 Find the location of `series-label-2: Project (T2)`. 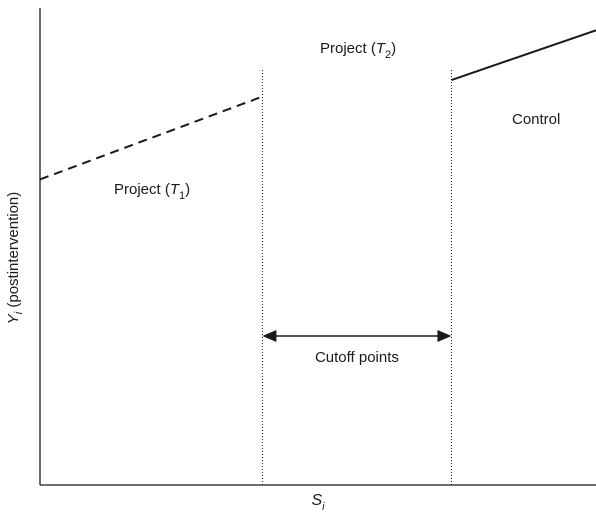

series-label-2: Project (T2) is located at coordinates (358, 50).